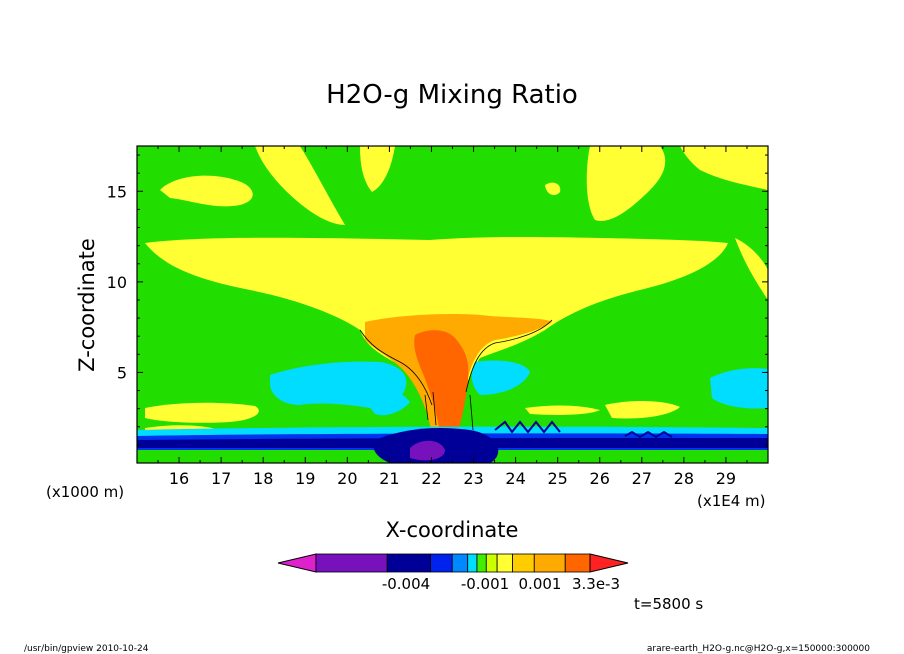  What do you see at coordinates (406, 584) in the screenshot?
I see `colorbar-label: -0.004` at bounding box center [406, 584].